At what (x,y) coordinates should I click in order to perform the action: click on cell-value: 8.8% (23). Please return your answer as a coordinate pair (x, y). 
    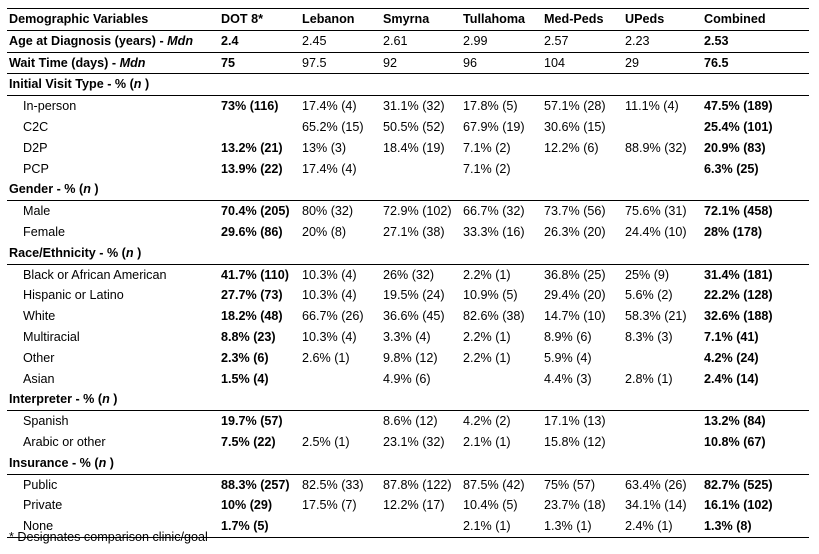
    Looking at the image, I should click on (248, 336).